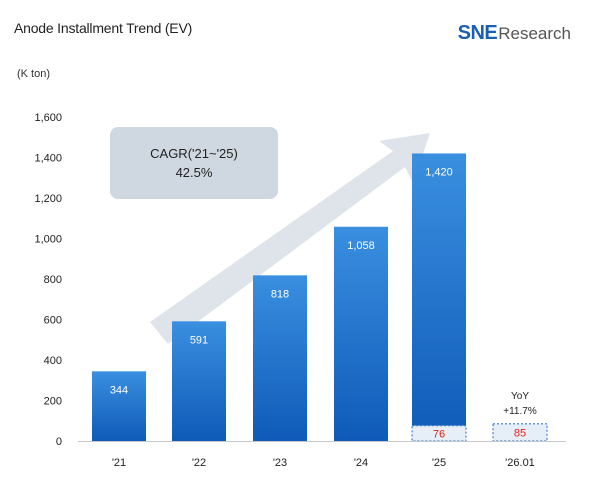 The height and width of the screenshot is (499, 593). Describe the element at coordinates (53, 361) in the screenshot. I see `y-tick-label: 400` at that location.